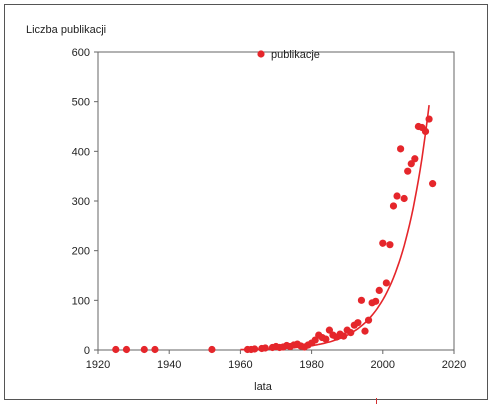  Describe the element at coordinates (87, 351) in the screenshot. I see `y-tick-label: 0` at that location.